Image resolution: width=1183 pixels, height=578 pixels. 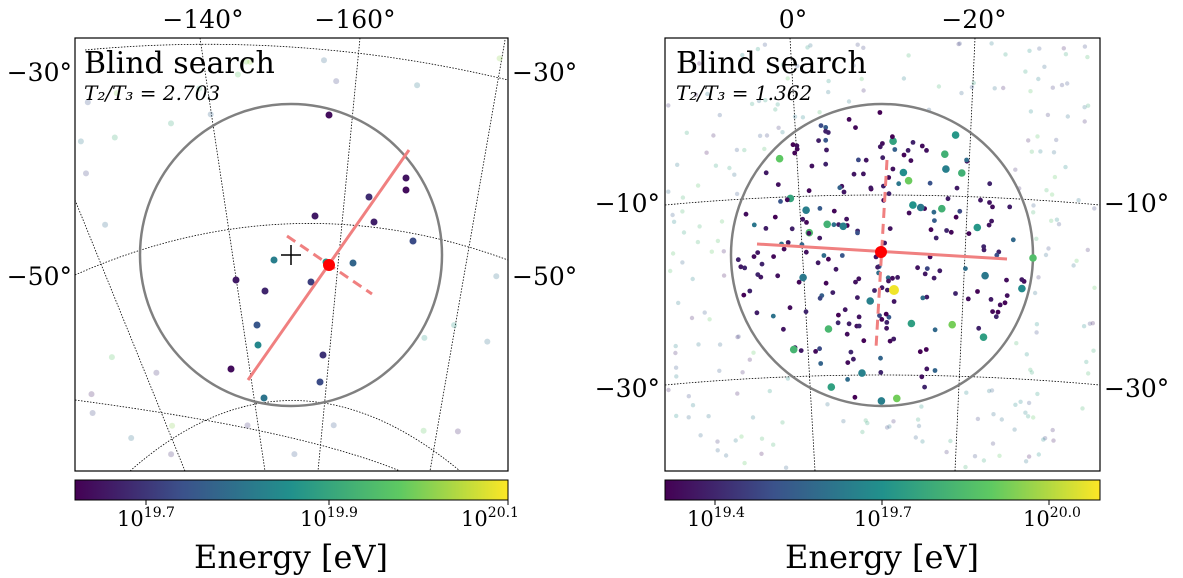 I want to click on right-lon-tick-1: 0°, so click(x=793, y=19).